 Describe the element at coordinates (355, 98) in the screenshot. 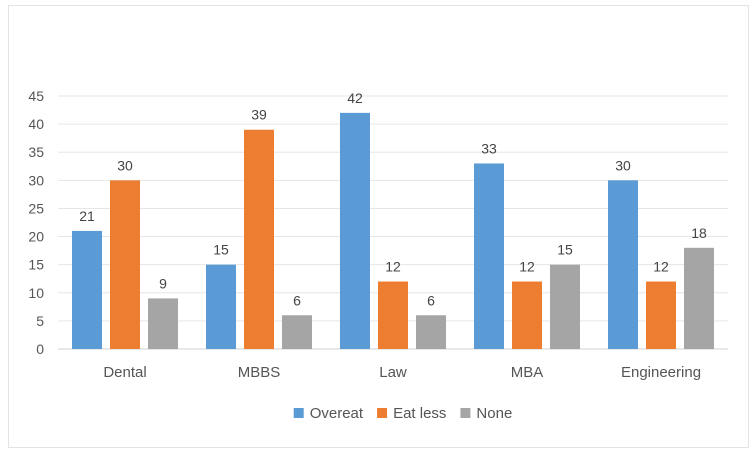

I see `data-label: 42` at that location.